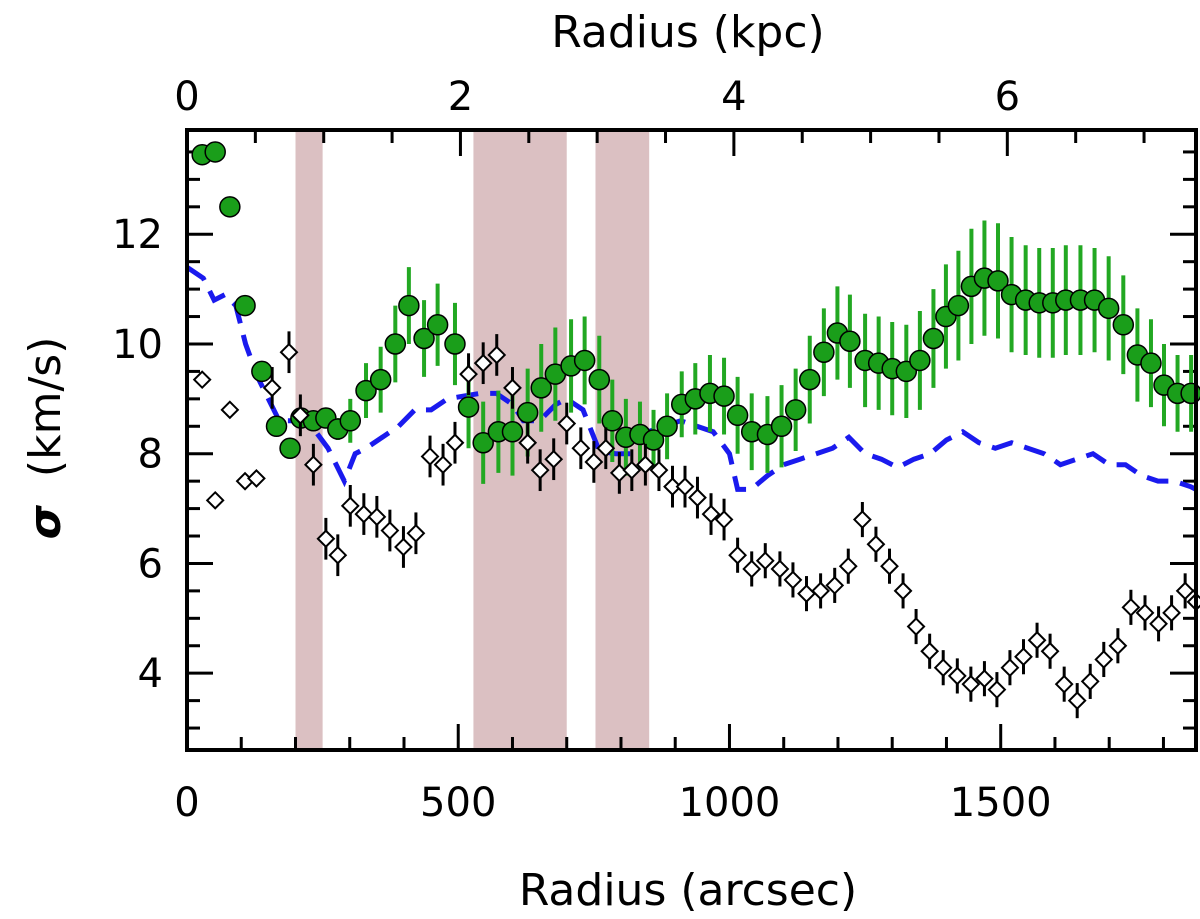 The height and width of the screenshot is (919, 1200). What do you see at coordinates (458, 803) in the screenshot?
I see `x-tick-label: 500` at bounding box center [458, 803].